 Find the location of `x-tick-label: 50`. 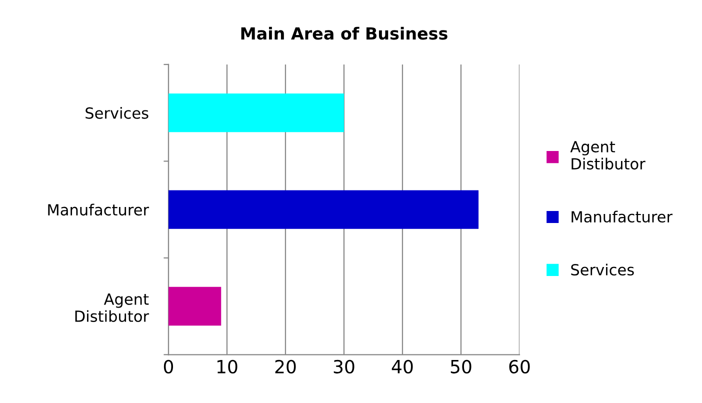

x-tick-label: 50 is located at coordinates (461, 367).